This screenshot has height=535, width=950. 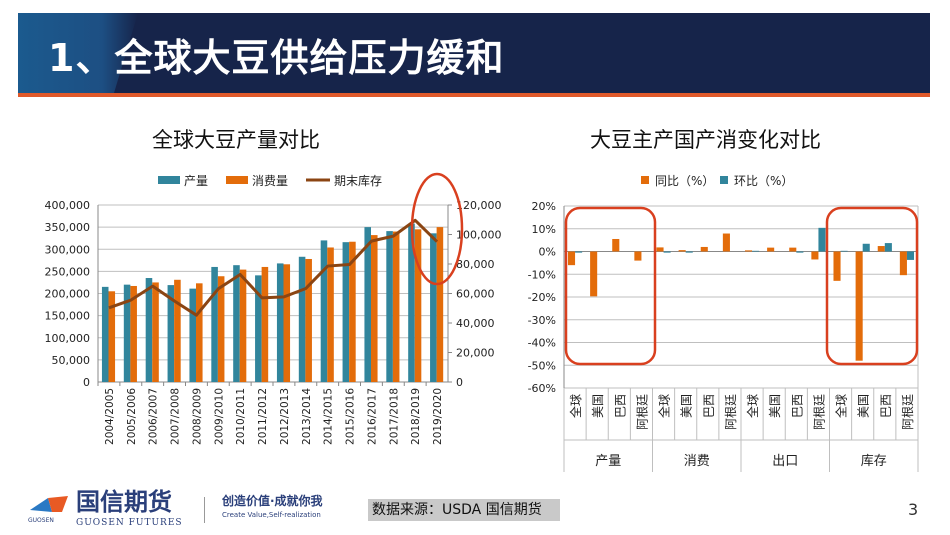 What do you see at coordinates (48, 510) in the screenshot?
I see `guosen-logo-icon: GUOSEN` at bounding box center [48, 510].